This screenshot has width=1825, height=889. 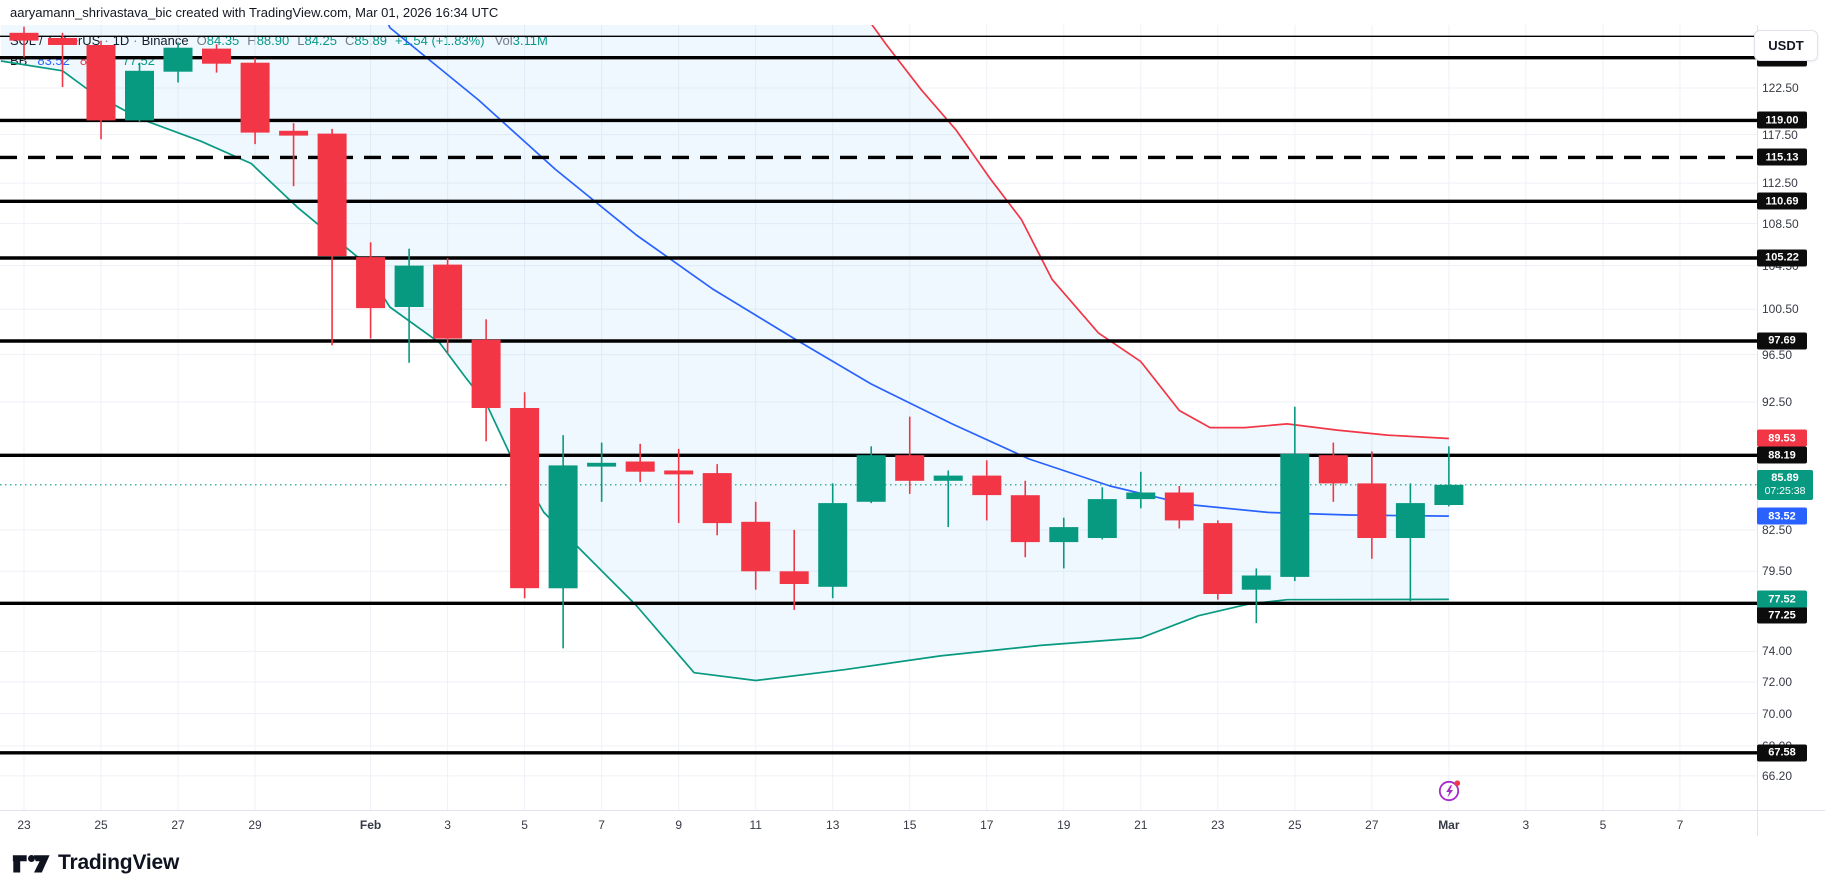 I want to click on time-axis-border, so click(x=912, y=810).